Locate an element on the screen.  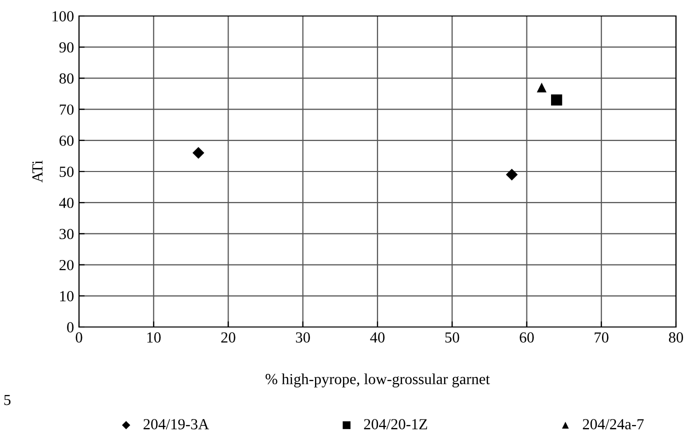
y-tick-label: 20 is located at coordinates (67, 265).